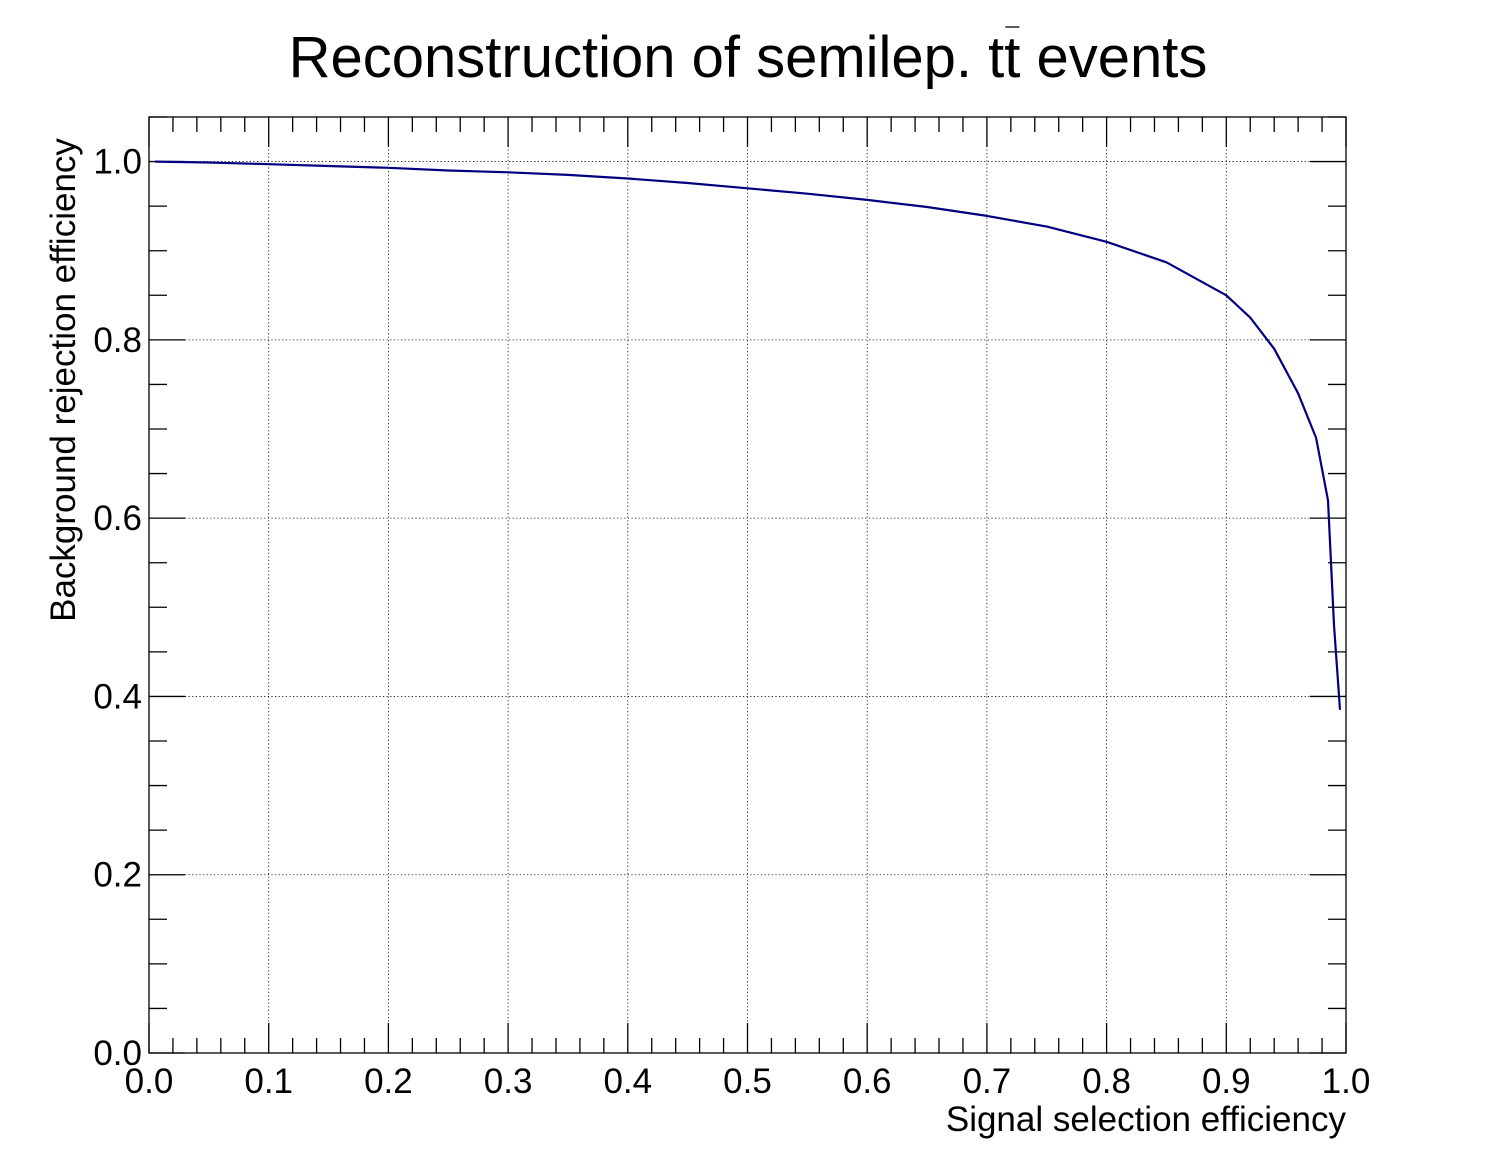 The width and height of the screenshot is (1496, 1172). Describe the element at coordinates (63, 380) in the screenshot. I see `y-axis-label: Background rejection efficiency` at that location.